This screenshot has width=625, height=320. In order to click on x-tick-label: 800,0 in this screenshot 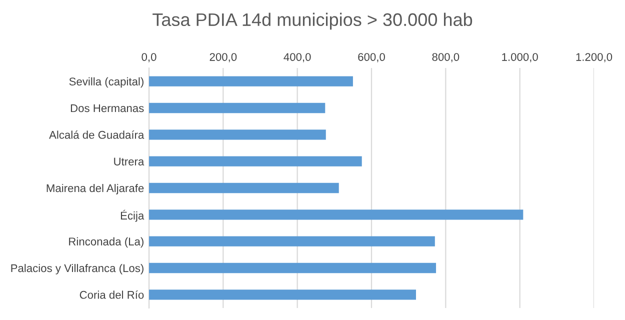, I will do `click(446, 57)`.